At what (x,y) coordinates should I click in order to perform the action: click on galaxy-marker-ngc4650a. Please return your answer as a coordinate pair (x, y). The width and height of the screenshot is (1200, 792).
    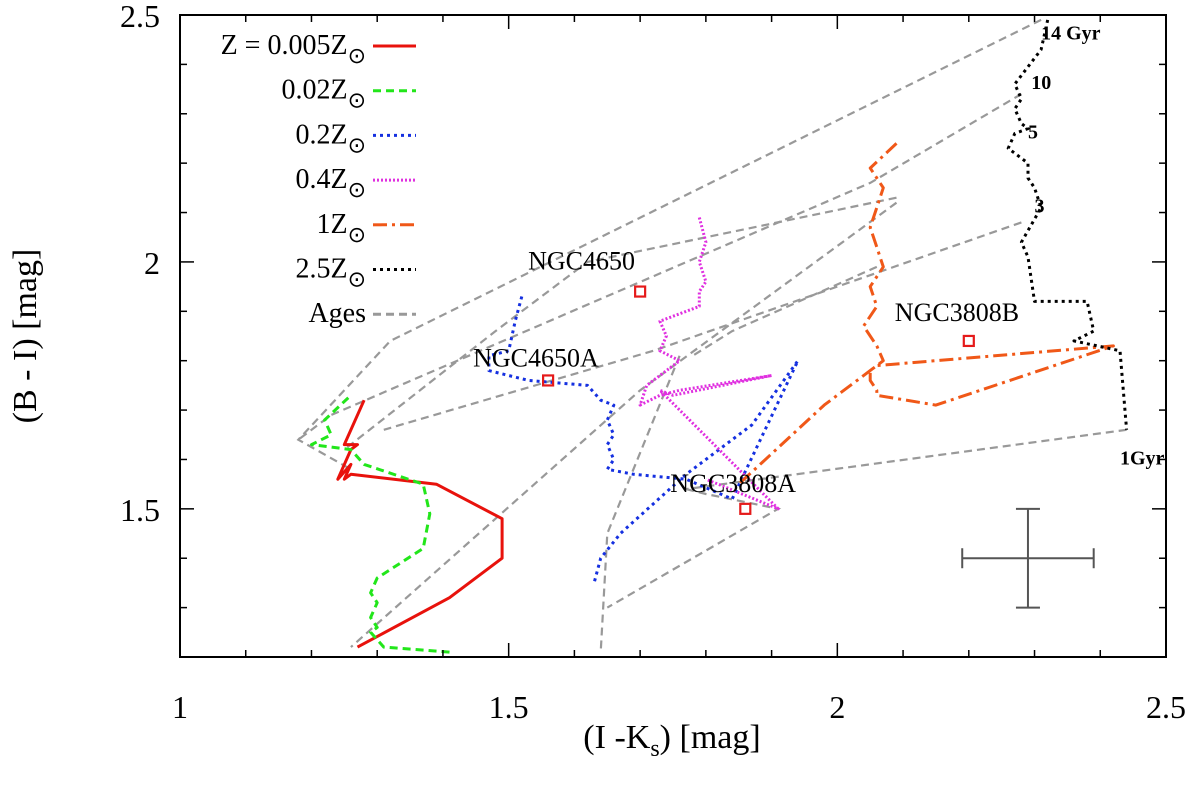
    Looking at the image, I should click on (548, 380).